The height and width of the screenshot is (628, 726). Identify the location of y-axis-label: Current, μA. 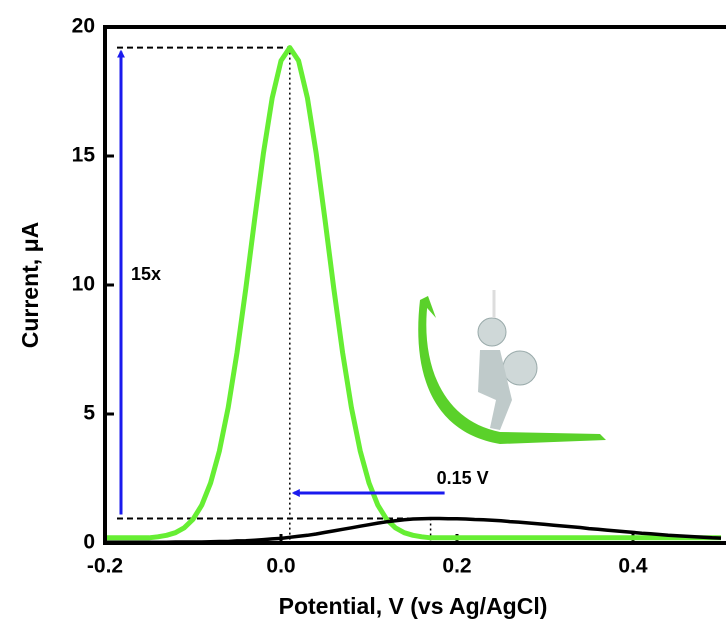
(30, 285).